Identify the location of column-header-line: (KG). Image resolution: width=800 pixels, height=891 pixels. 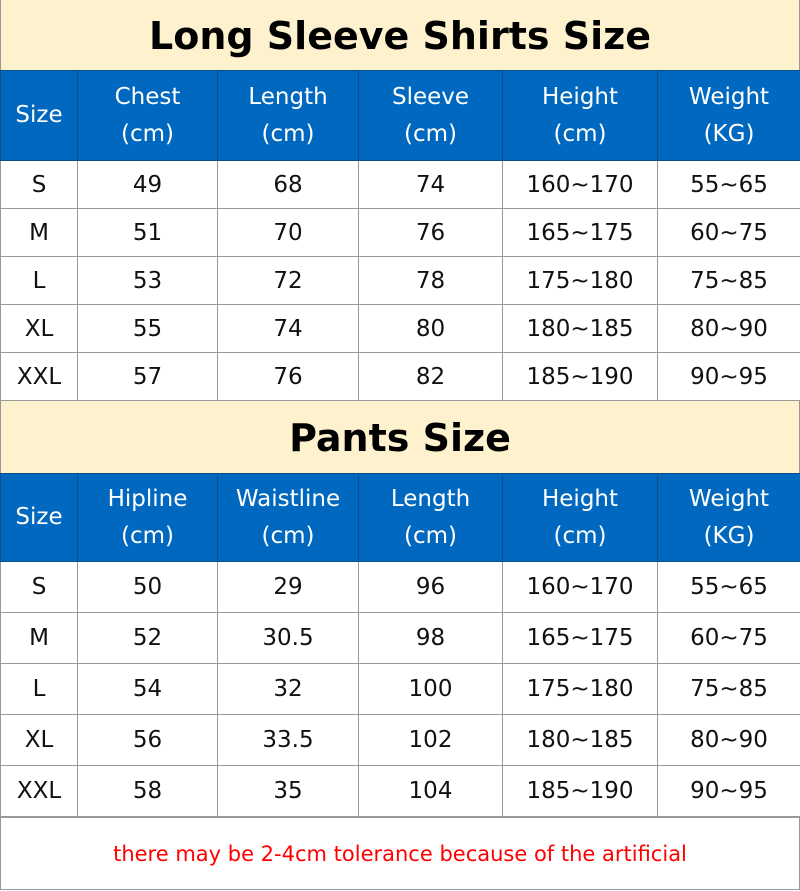
(729, 134).